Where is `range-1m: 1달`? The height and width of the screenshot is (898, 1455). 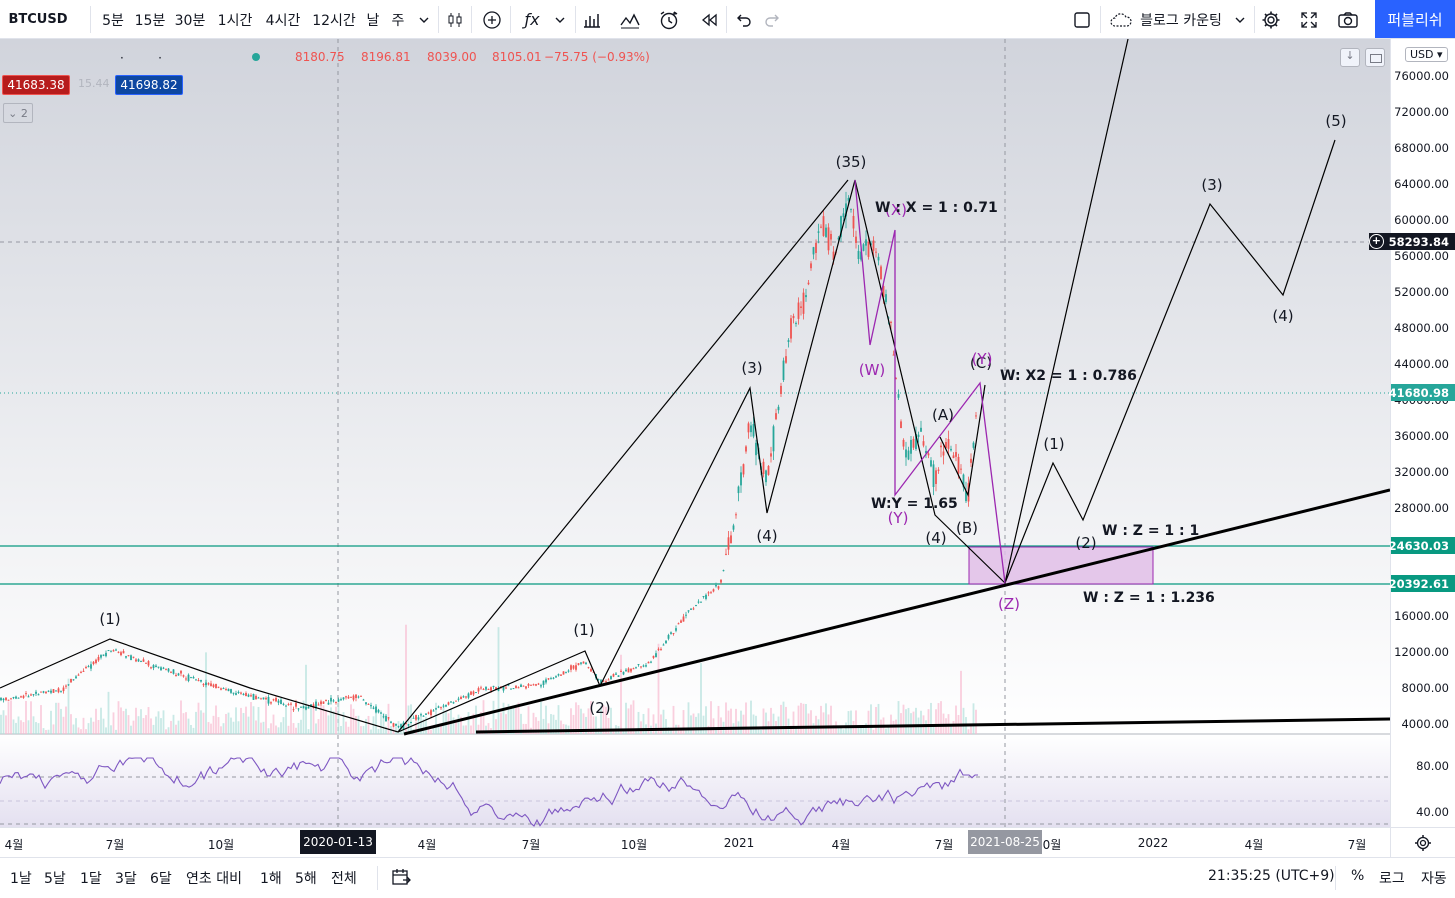
range-1m: 1달 is located at coordinates (91, 879).